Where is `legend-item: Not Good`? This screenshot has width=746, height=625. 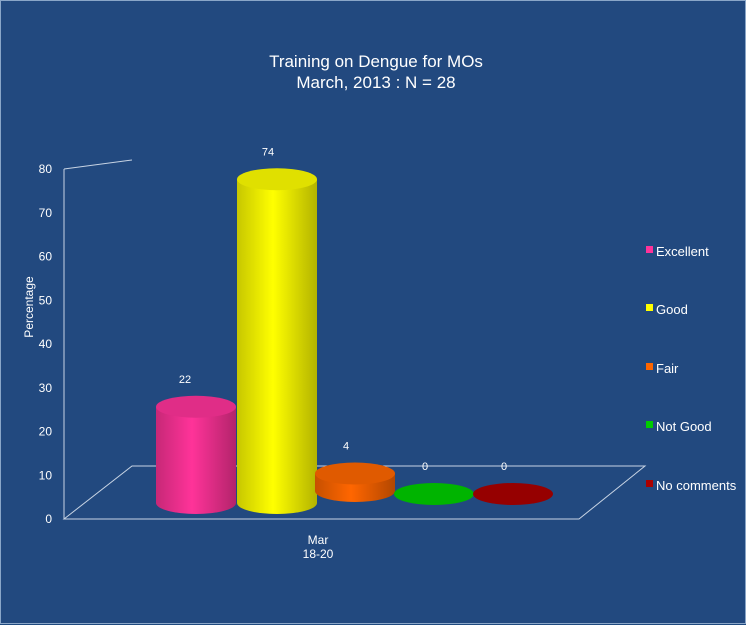
legend-item: Not Good is located at coordinates (679, 426).